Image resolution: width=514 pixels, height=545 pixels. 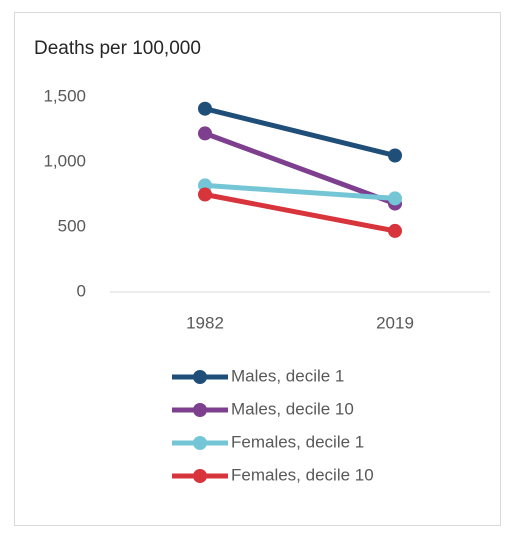 I want to click on legend-label: Males, decile 1, so click(x=287, y=375).